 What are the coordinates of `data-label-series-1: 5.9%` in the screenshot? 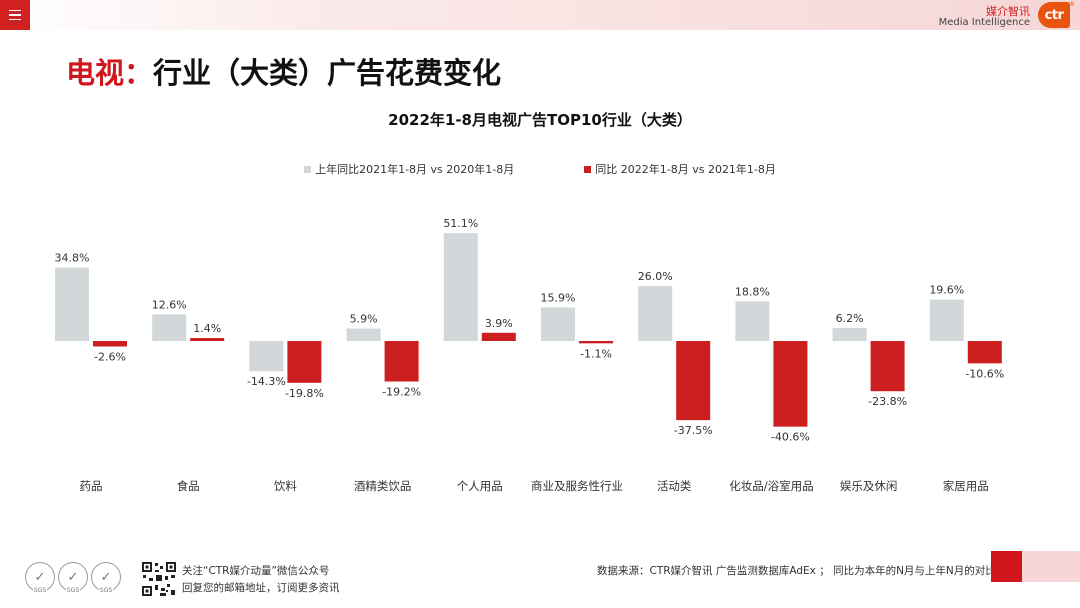 It's located at (364, 319).